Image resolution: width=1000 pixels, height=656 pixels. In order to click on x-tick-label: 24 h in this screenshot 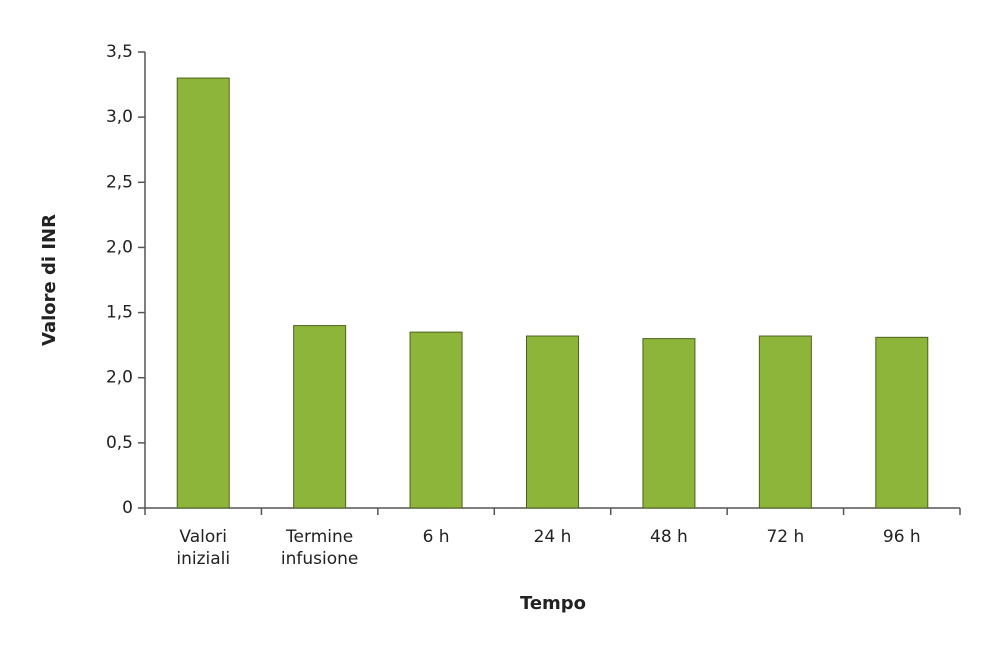, I will do `click(553, 537)`.